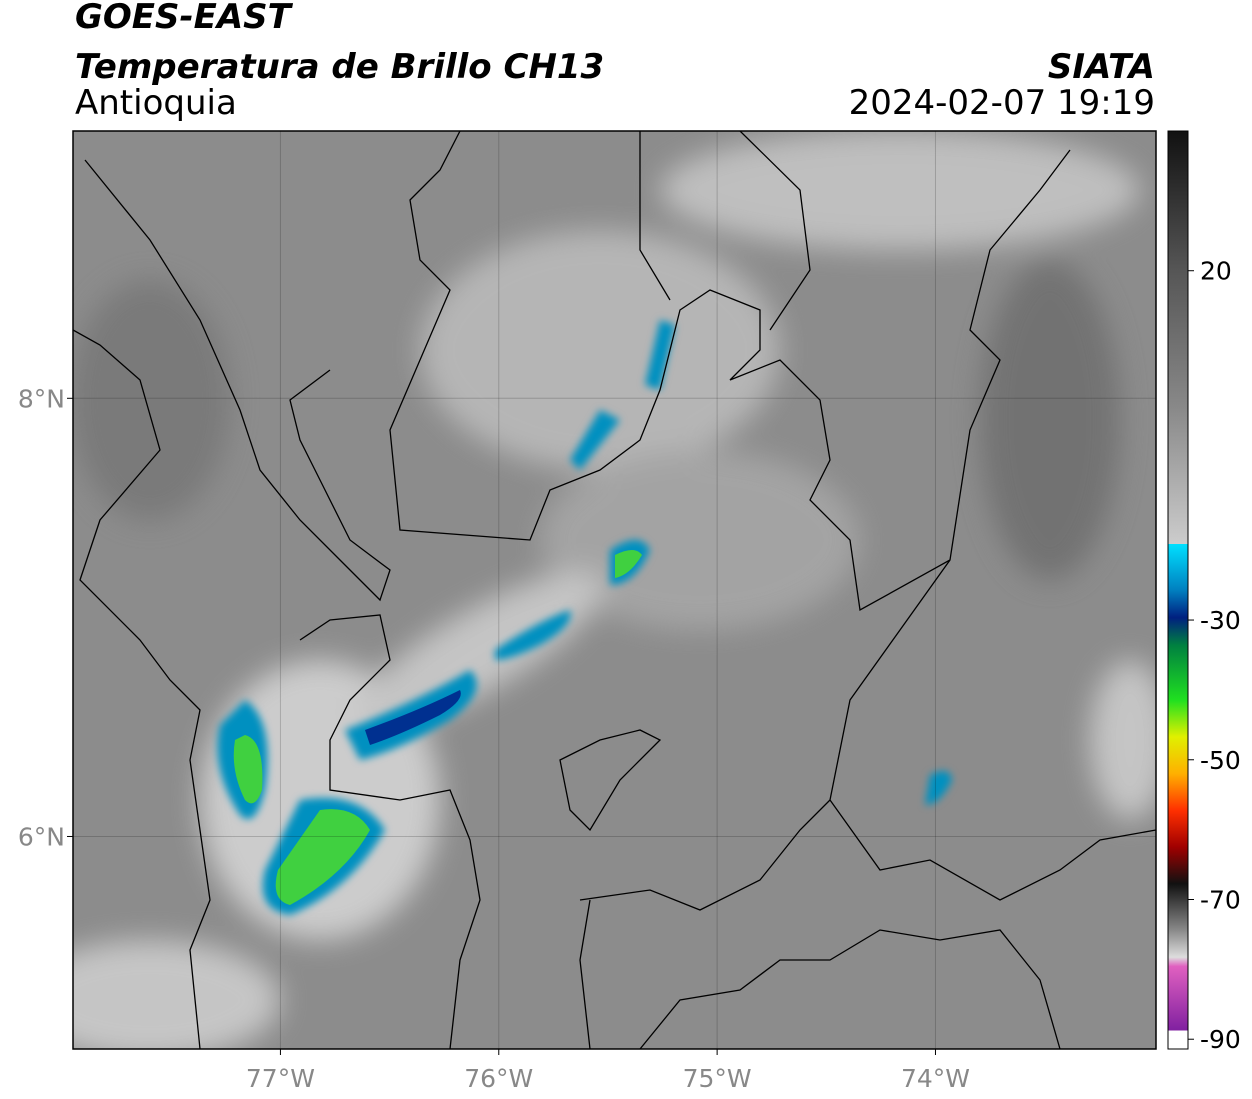 The image size is (1252, 1099). What do you see at coordinates (41, 398) in the screenshot?
I see `lat-tick-label: 8°N` at bounding box center [41, 398].